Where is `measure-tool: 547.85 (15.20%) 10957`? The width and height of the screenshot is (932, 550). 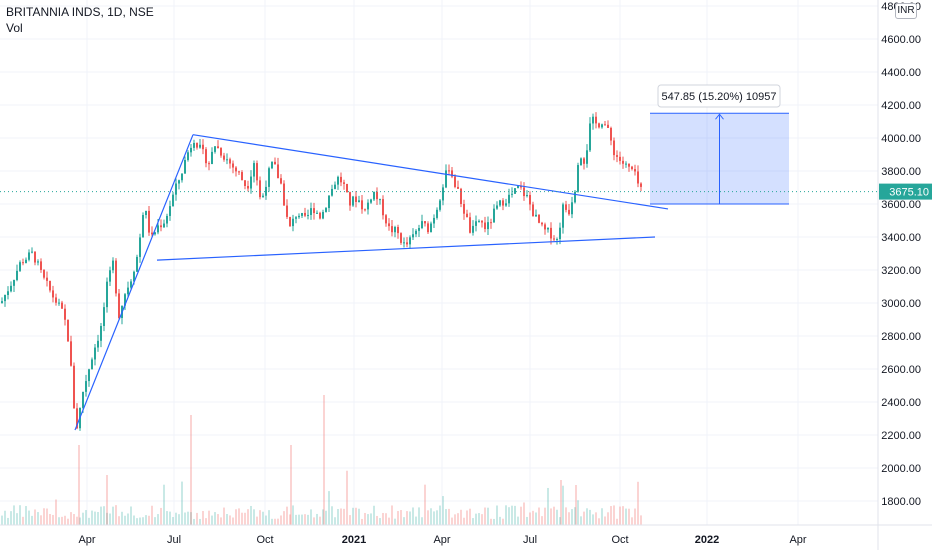 measure-tool: 547.85 (15.20%) 10957 is located at coordinates (719, 144).